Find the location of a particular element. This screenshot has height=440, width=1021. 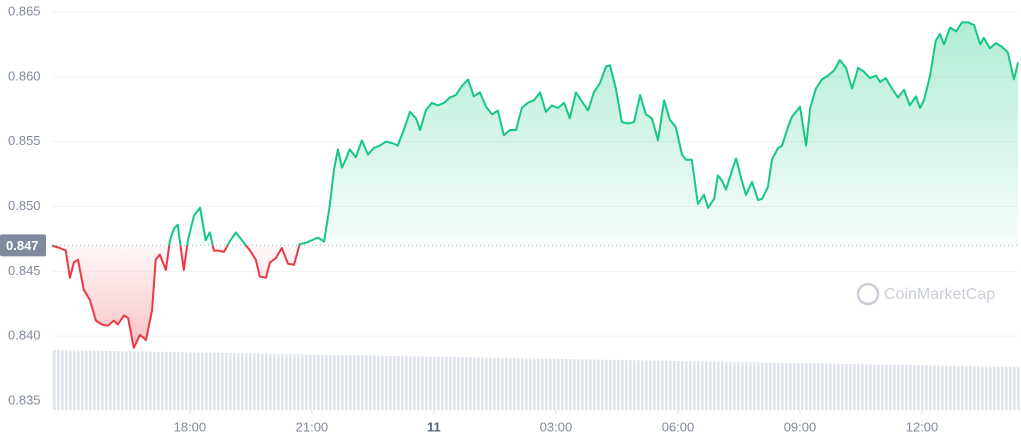

x-tick-label: 21:00 is located at coordinates (312, 426).